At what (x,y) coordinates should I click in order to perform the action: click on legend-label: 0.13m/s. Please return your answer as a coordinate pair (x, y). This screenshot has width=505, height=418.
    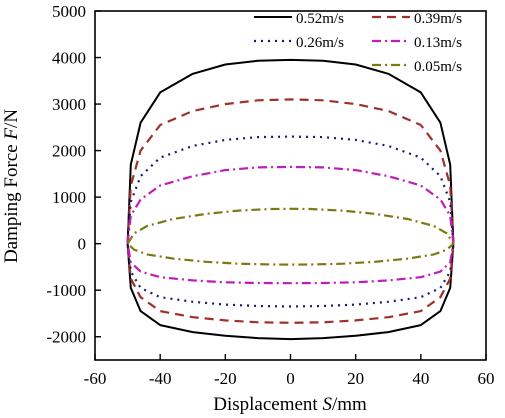
    Looking at the image, I should click on (438, 43).